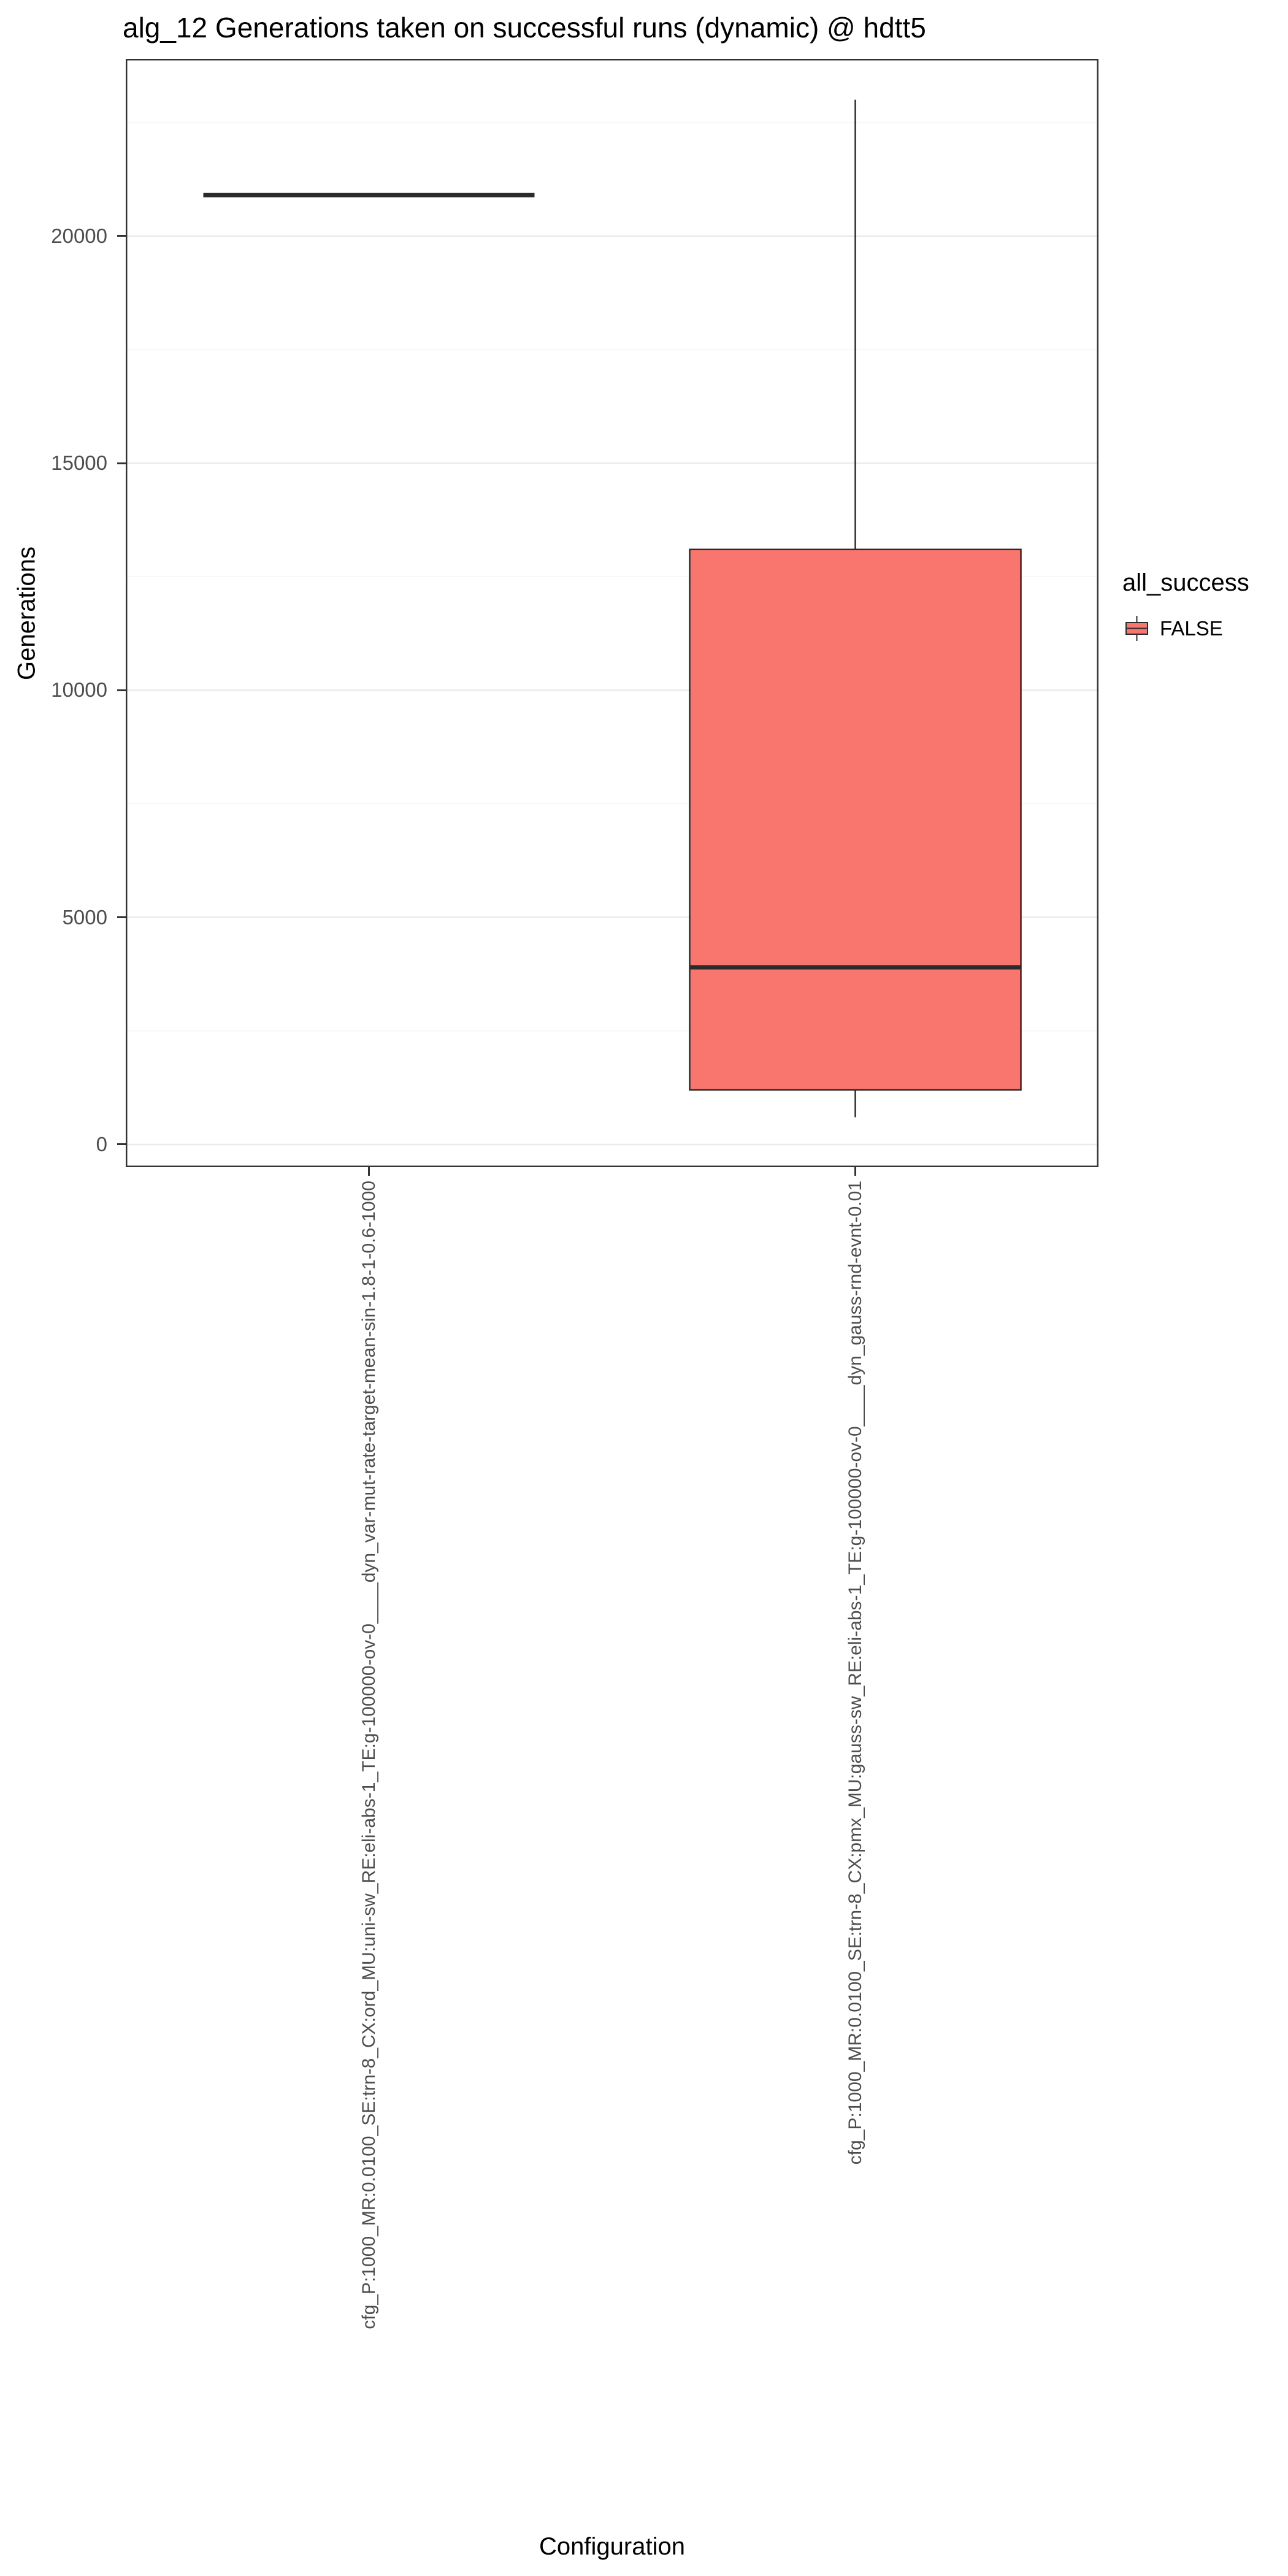 This screenshot has height=2576, width=1288. Describe the element at coordinates (612, 2546) in the screenshot. I see `x-axis-title: Configuration` at that location.